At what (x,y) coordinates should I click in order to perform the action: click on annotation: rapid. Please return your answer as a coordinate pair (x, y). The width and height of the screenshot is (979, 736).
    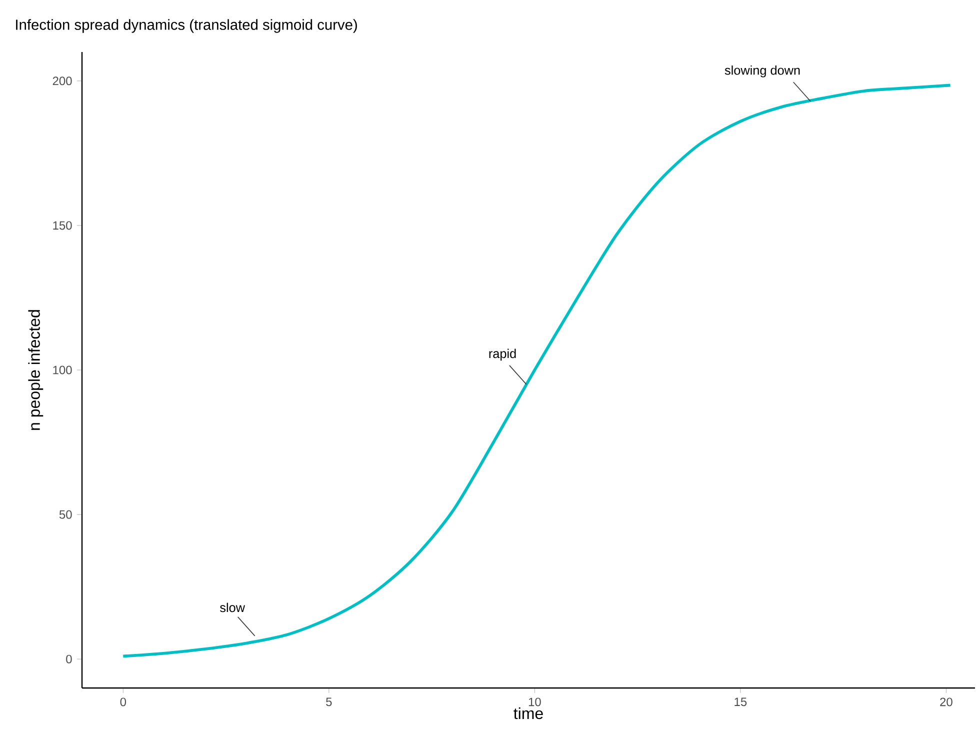
    Looking at the image, I should click on (502, 354).